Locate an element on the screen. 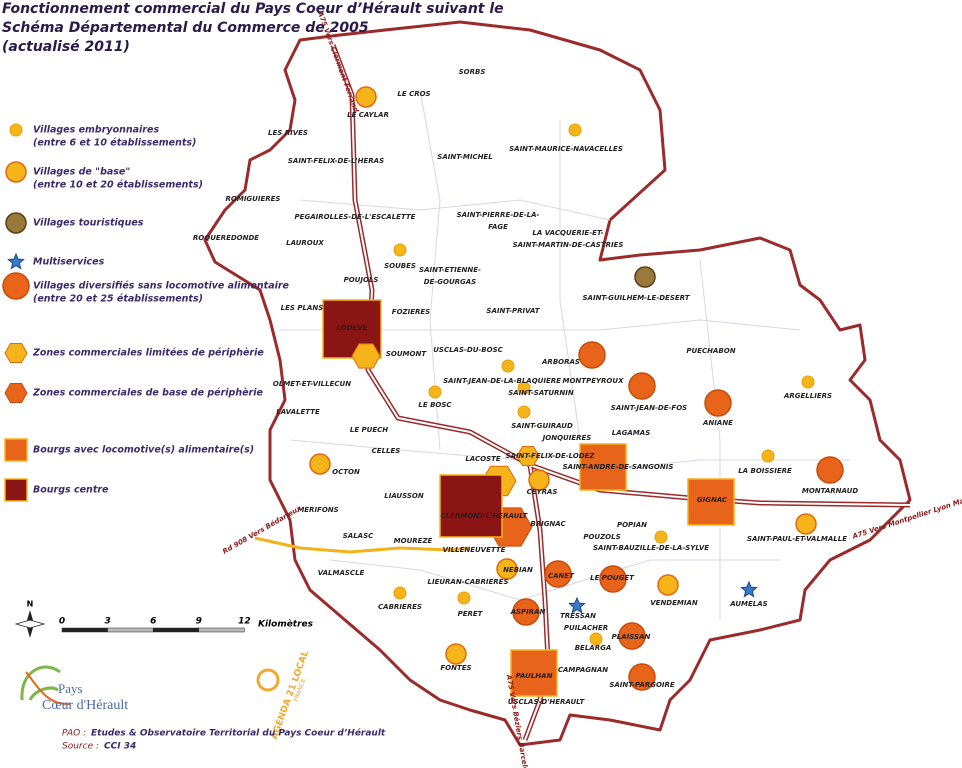  place-label: LIAUSSON is located at coordinates (404, 496).